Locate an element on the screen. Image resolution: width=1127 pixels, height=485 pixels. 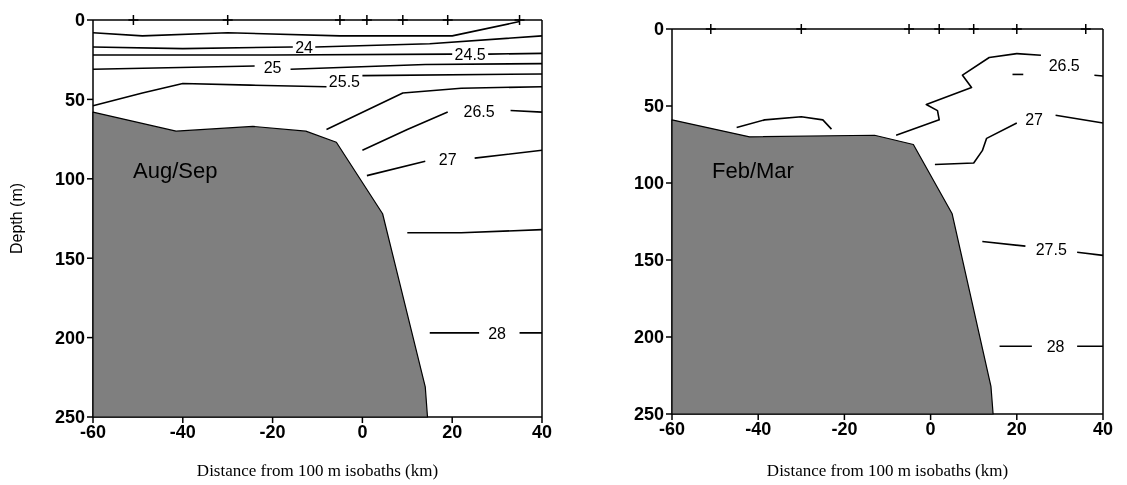
y-axis-title: Depth (m) is located at coordinates (16, 218).